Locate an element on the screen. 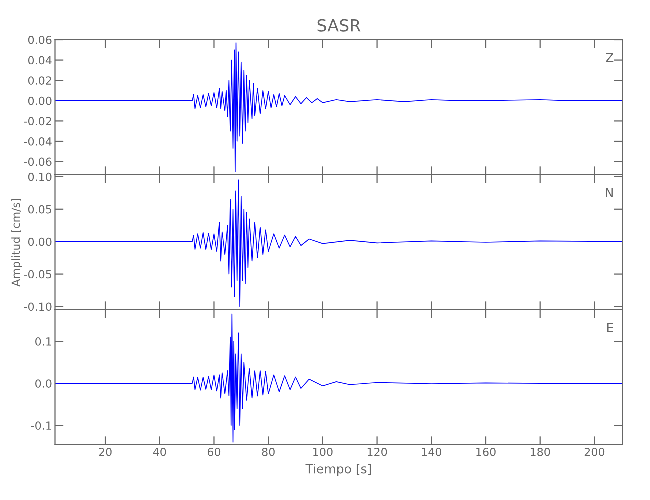  x-tick-label: 60 is located at coordinates (214, 452).